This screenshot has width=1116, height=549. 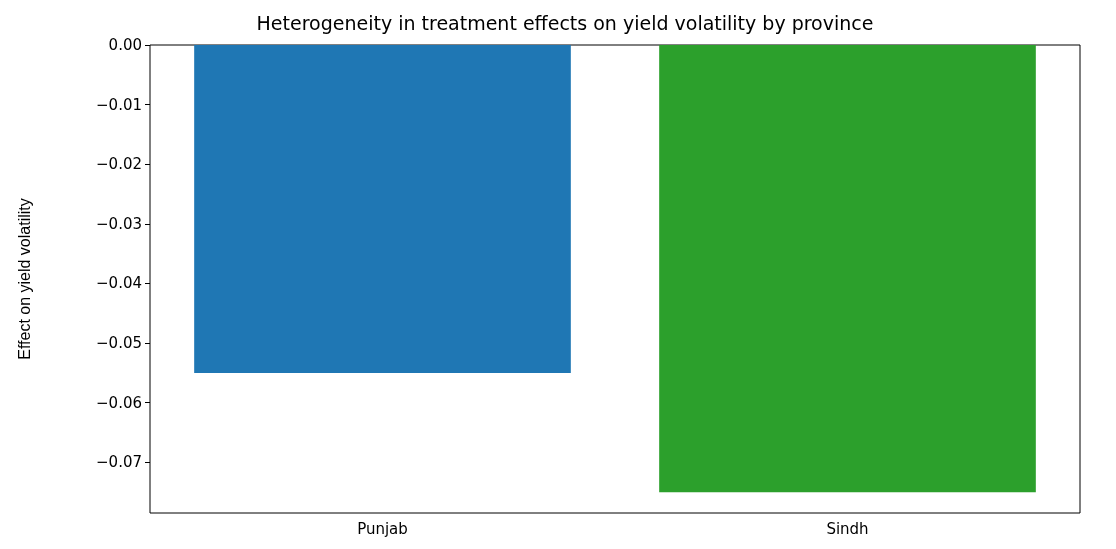 What do you see at coordinates (119, 343) in the screenshot?
I see `y-tick-label: −0.05` at bounding box center [119, 343].